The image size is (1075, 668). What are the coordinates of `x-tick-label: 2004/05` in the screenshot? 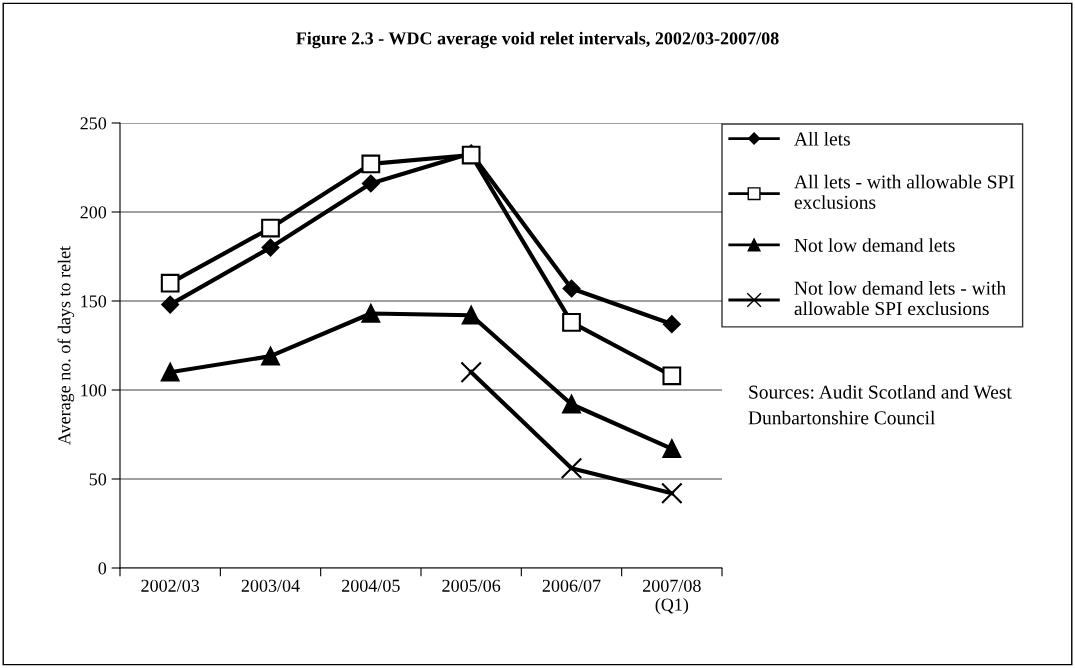 It's located at (371, 585).